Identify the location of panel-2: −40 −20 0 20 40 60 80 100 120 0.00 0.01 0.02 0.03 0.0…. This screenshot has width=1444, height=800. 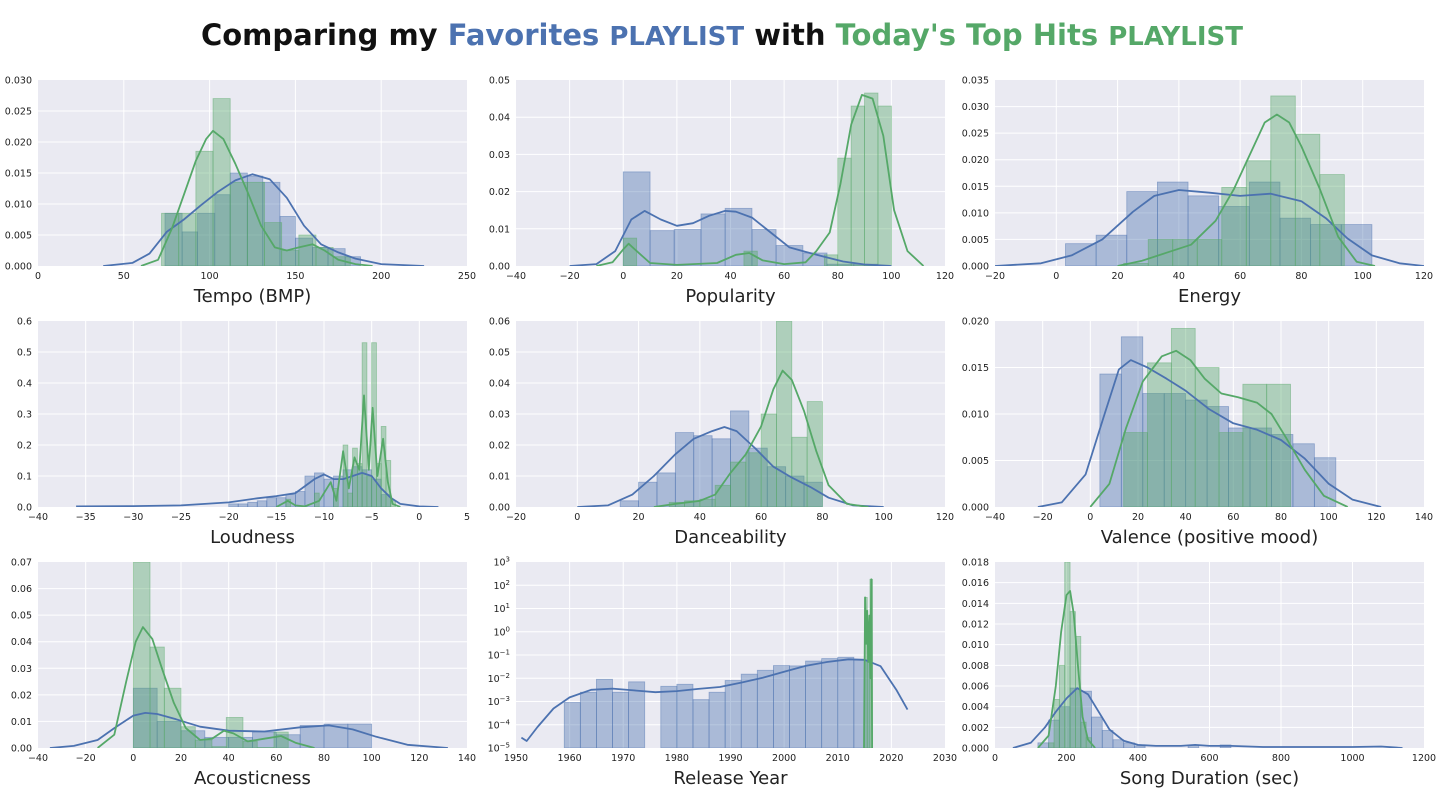
(721, 192).